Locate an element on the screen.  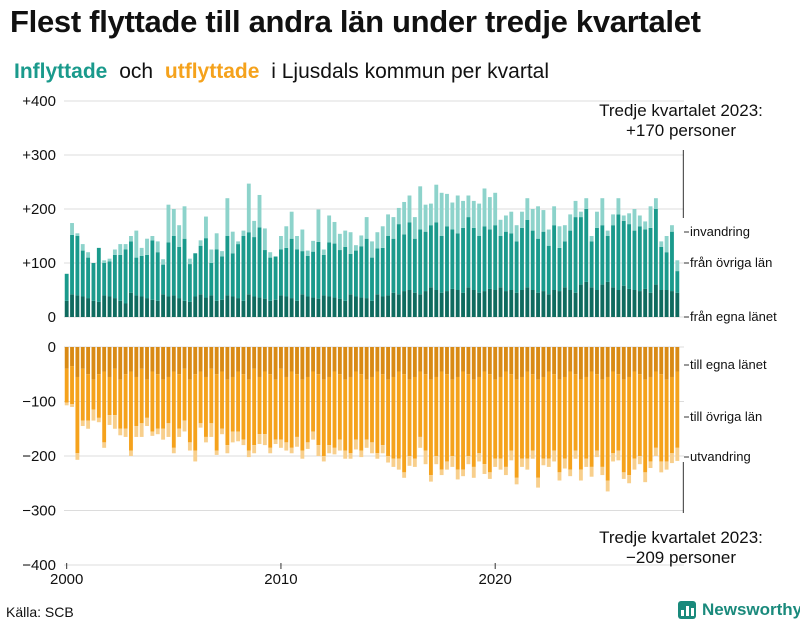
series-label-utvandring: utvandring is located at coordinates (720, 456).